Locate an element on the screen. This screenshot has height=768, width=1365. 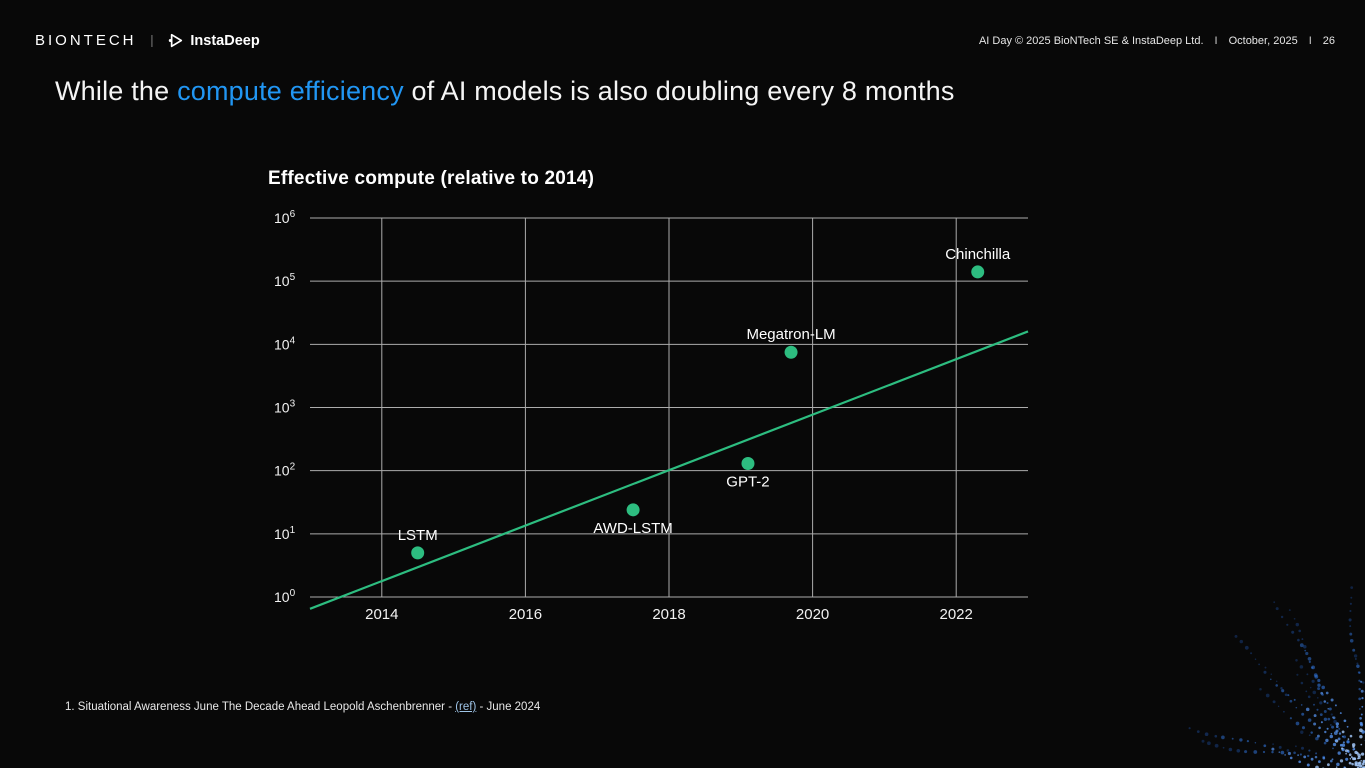
y-tick-label: 103 is located at coordinates (285, 407).